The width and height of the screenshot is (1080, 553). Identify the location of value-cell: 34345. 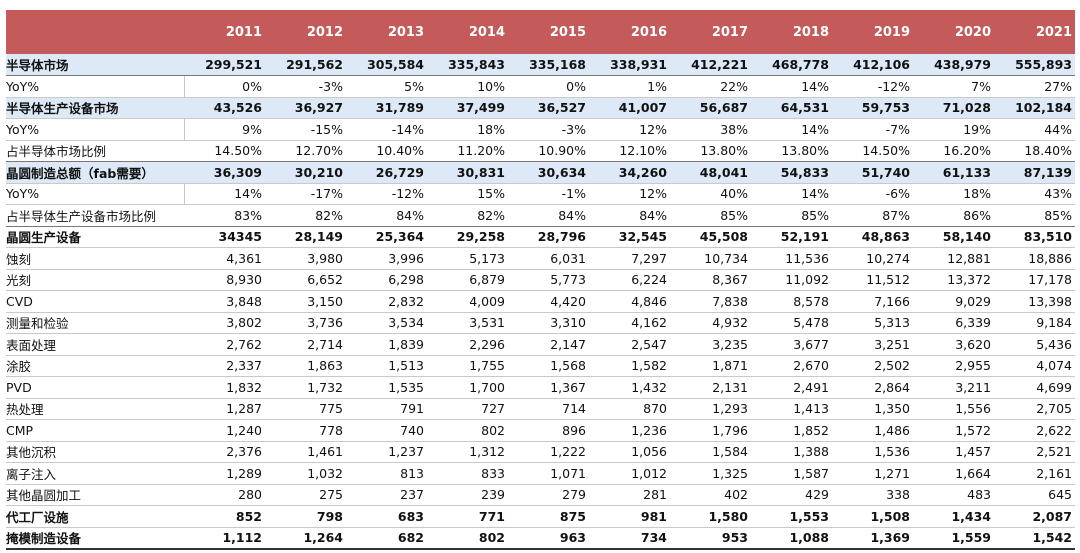
(224, 237).